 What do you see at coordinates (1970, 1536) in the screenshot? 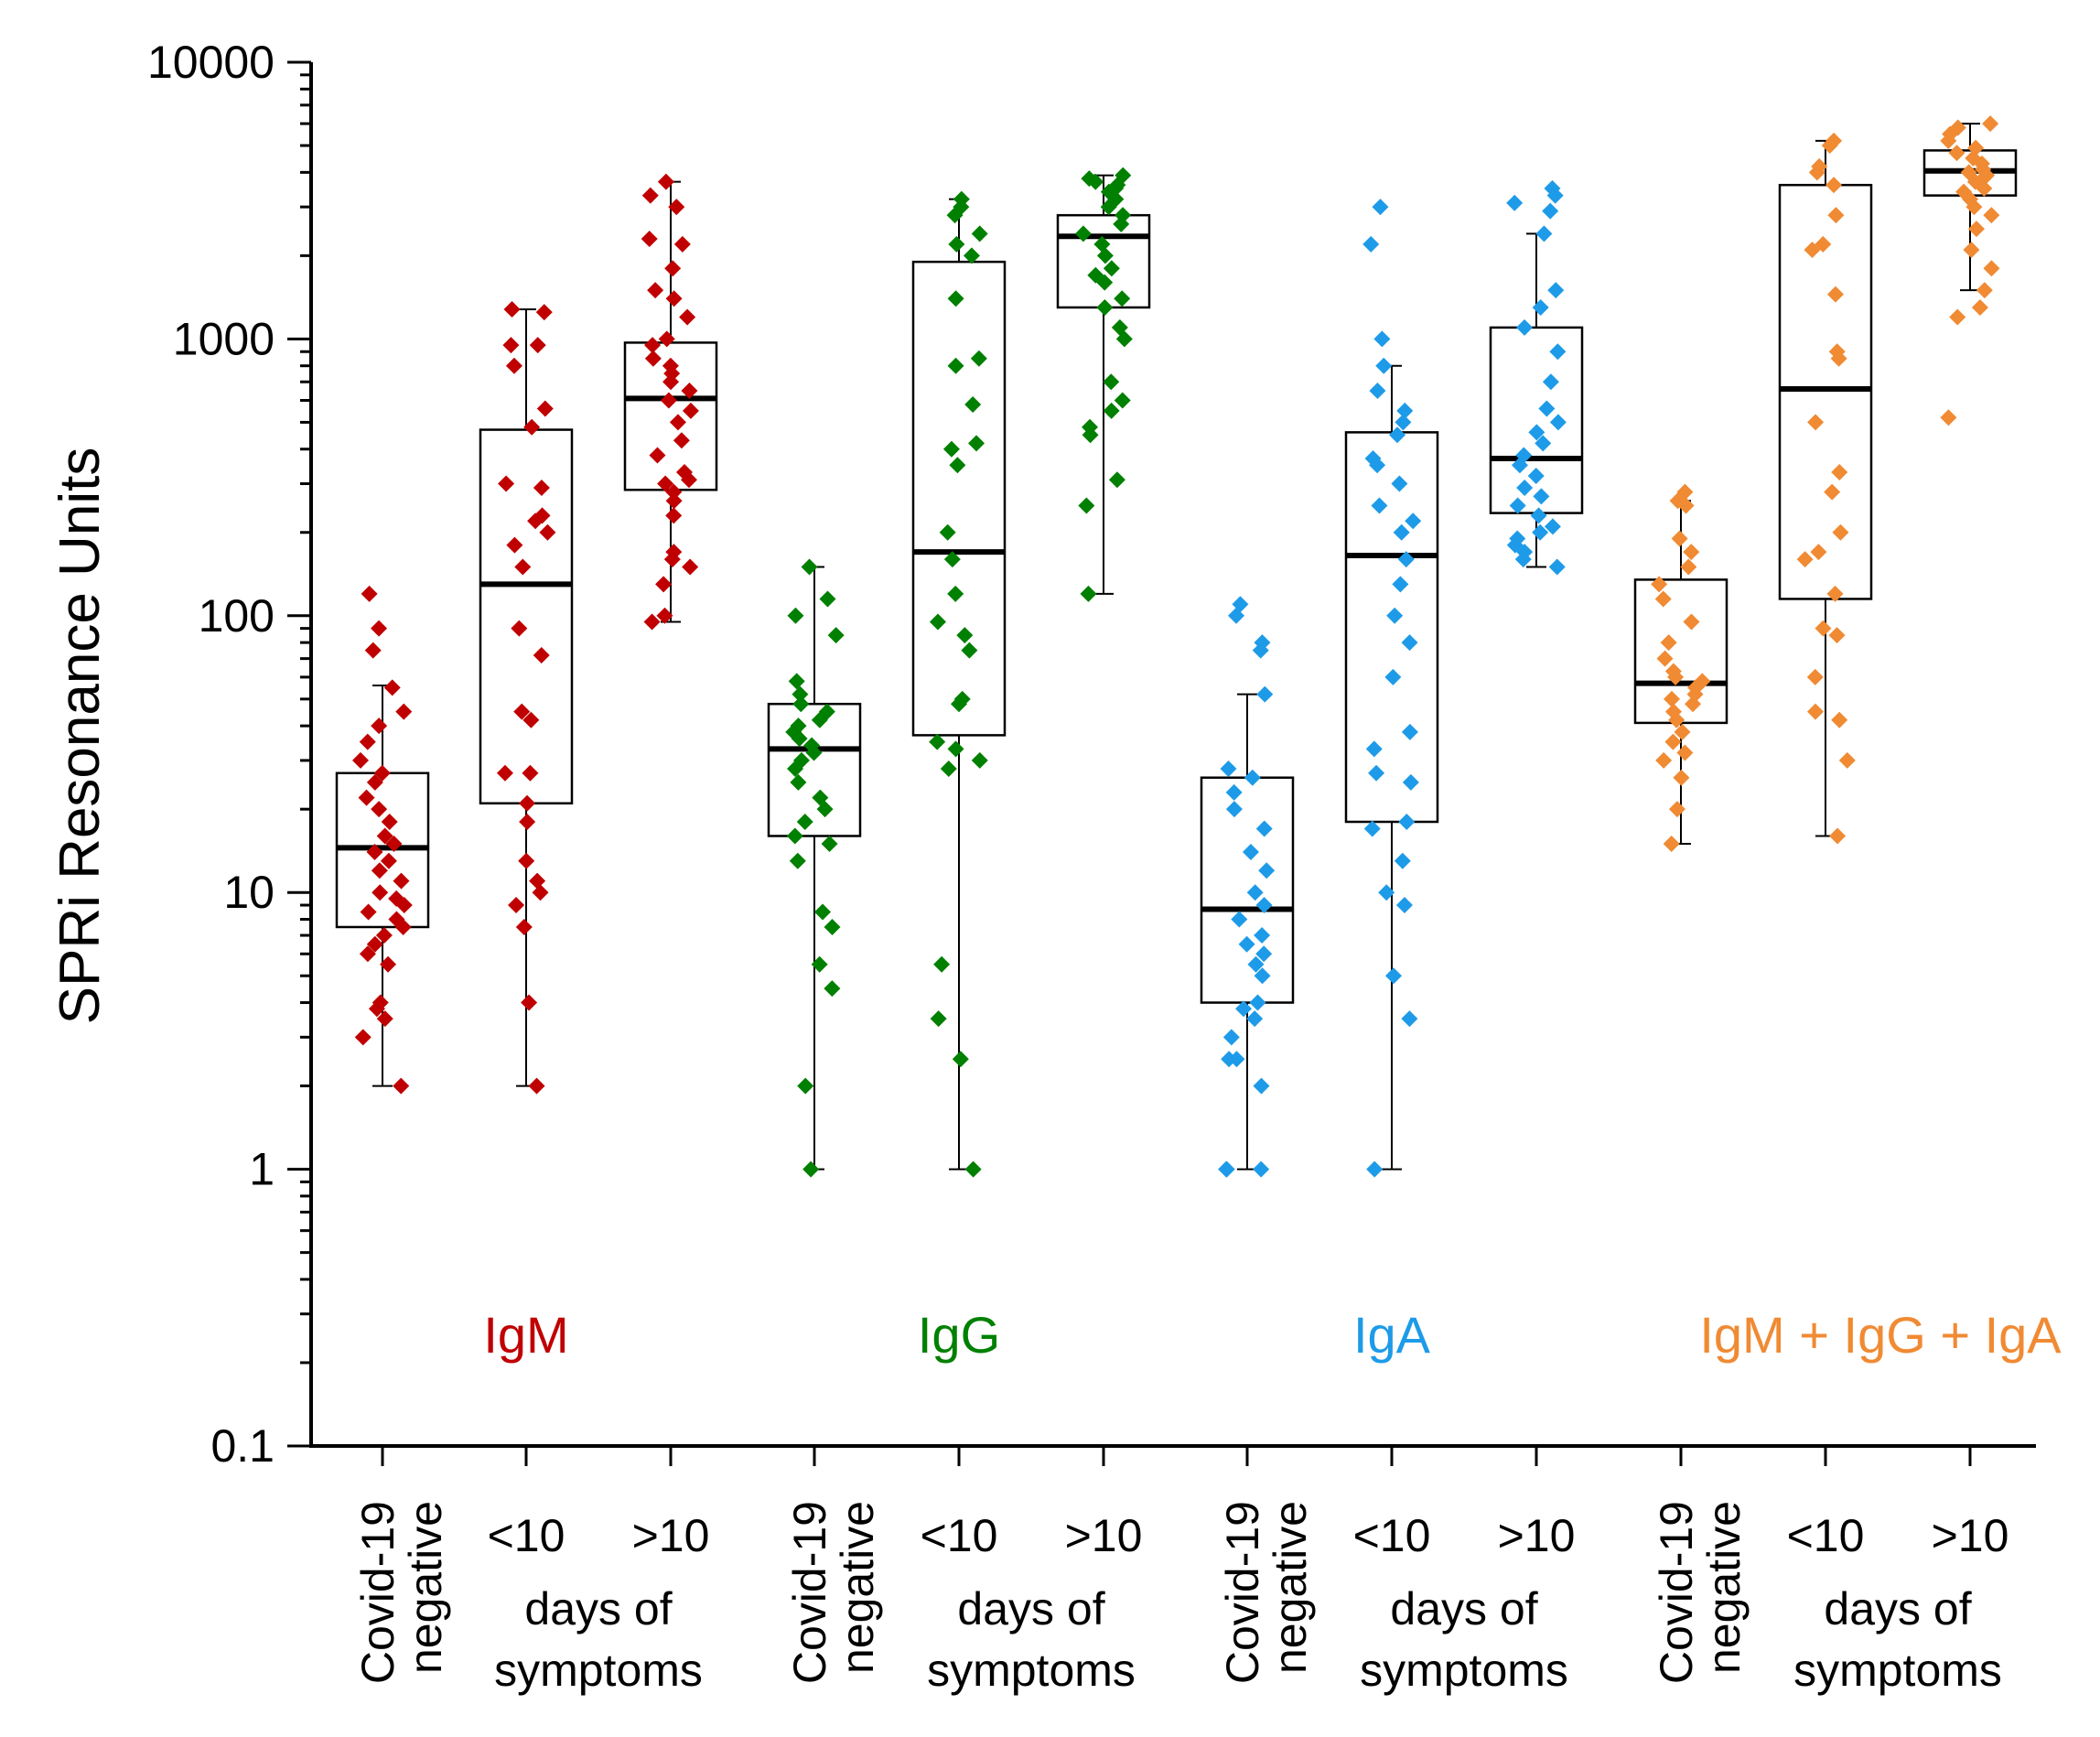
I see `x-category-label: >10` at bounding box center [1970, 1536].